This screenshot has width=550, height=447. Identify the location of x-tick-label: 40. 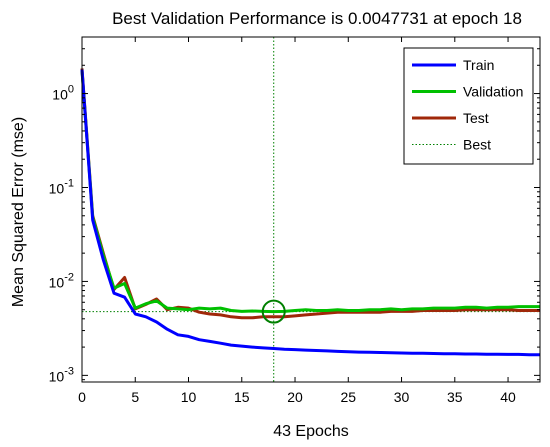
(508, 397).